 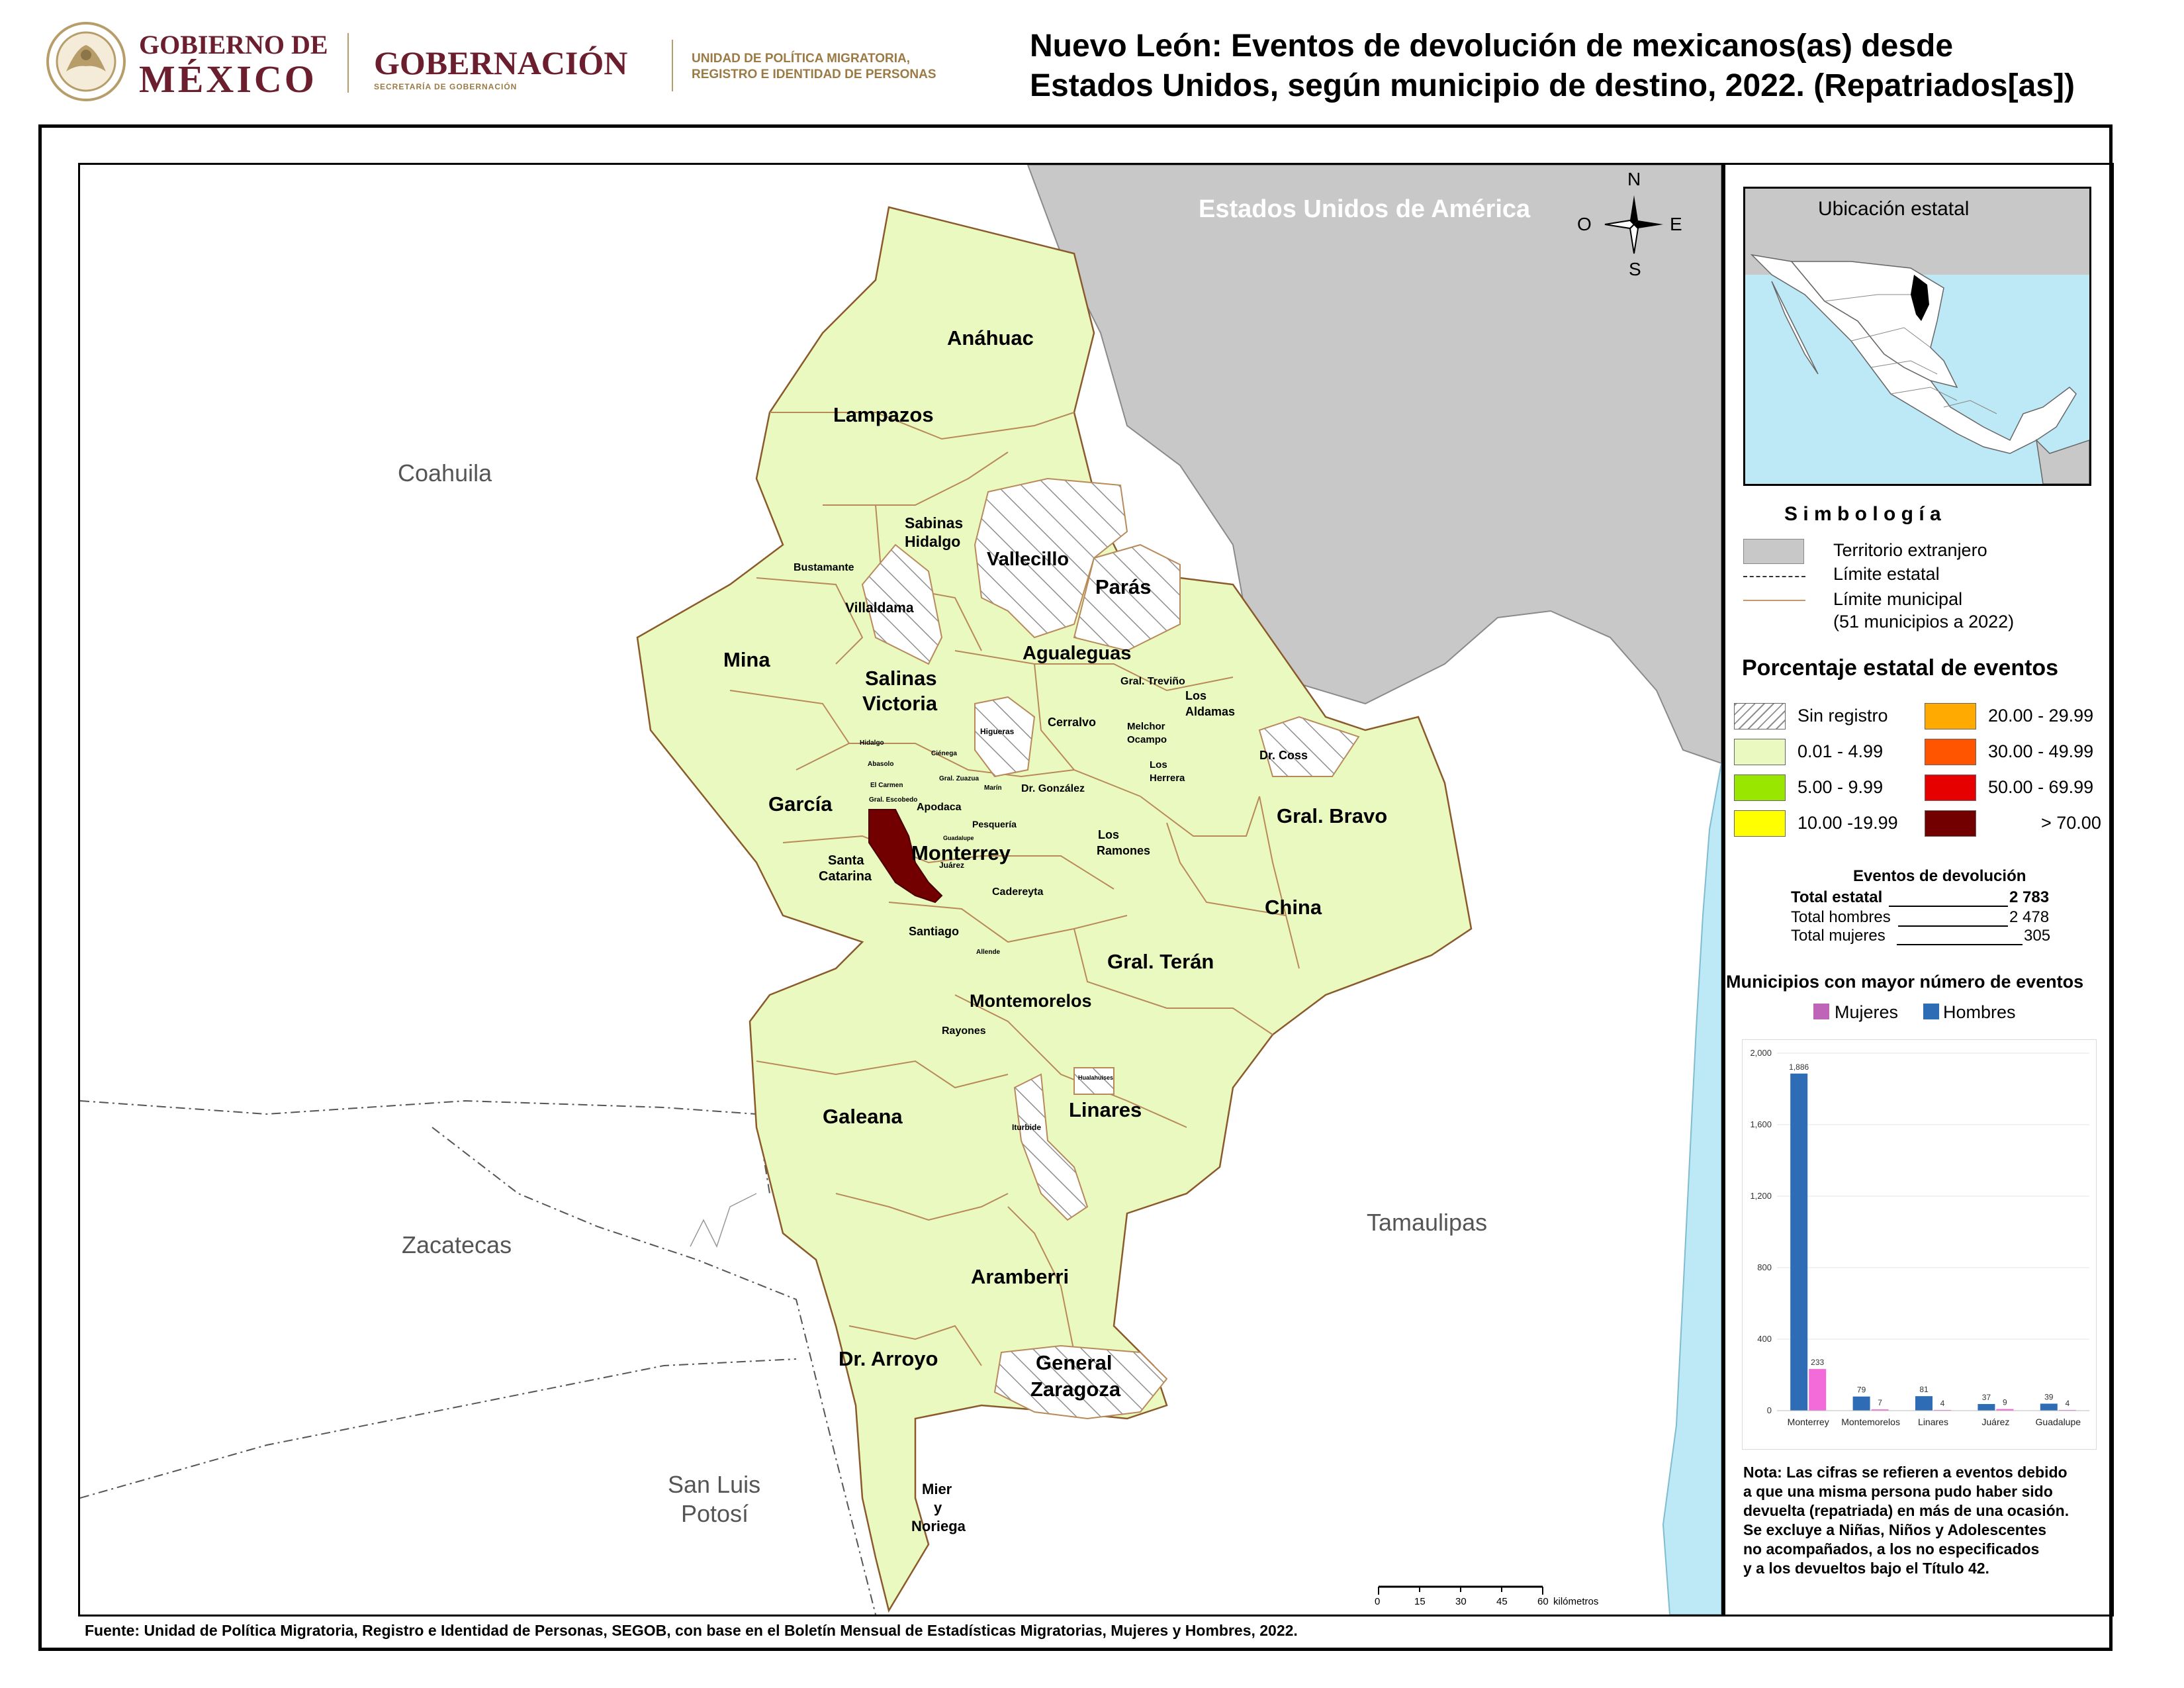 What do you see at coordinates (906, 856) in the screenshot?
I see `monterrey-area` at bounding box center [906, 856].